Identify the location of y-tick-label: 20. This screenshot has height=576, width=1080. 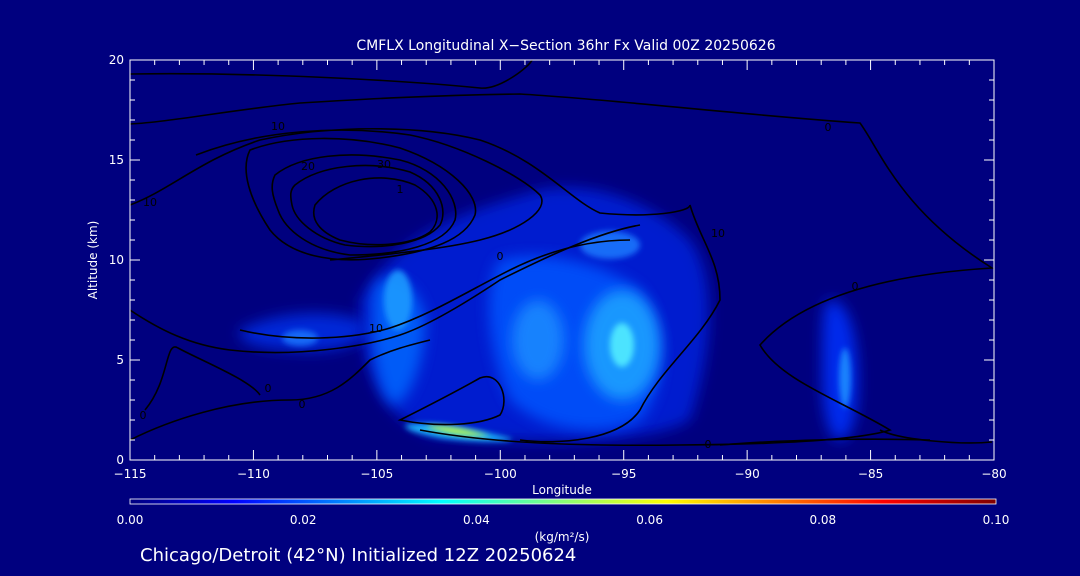
(116, 60).